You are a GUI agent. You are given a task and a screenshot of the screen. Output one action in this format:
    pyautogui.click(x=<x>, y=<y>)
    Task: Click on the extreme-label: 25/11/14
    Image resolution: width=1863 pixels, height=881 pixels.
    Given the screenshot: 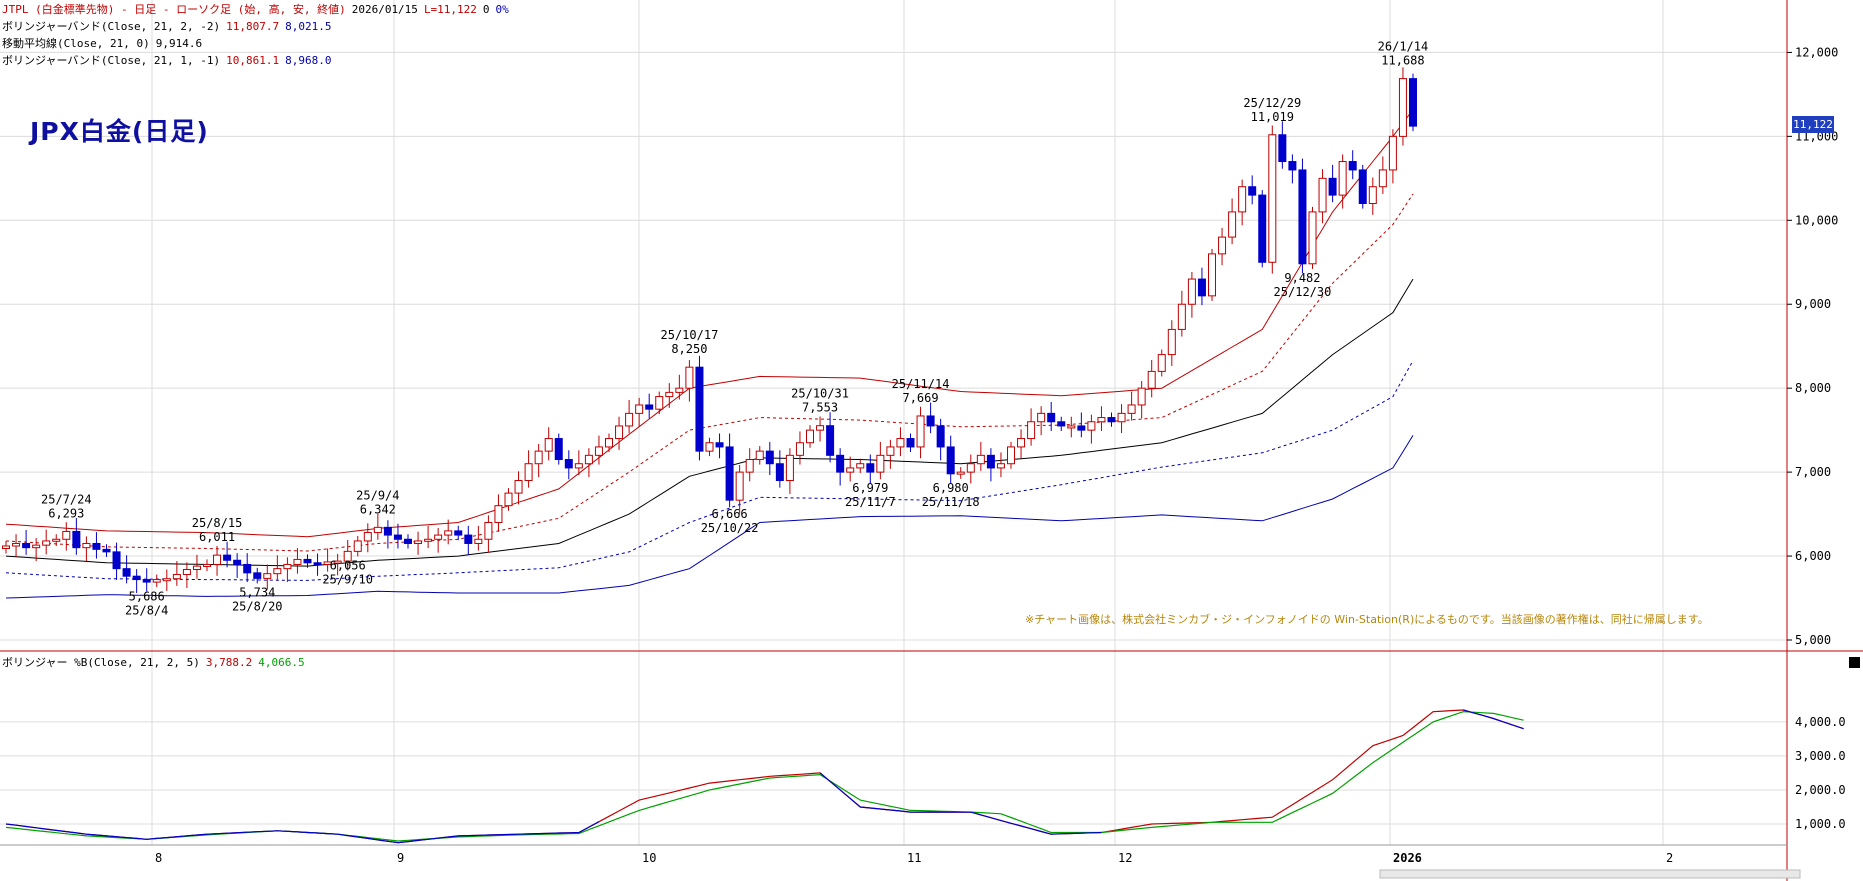 What is the action you would take?
    pyautogui.click(x=921, y=384)
    